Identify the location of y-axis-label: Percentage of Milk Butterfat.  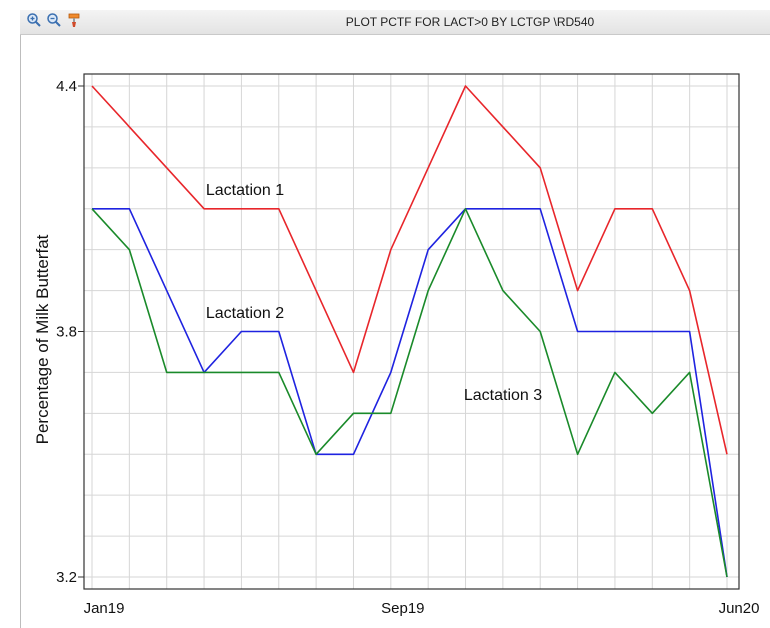
(42, 339).